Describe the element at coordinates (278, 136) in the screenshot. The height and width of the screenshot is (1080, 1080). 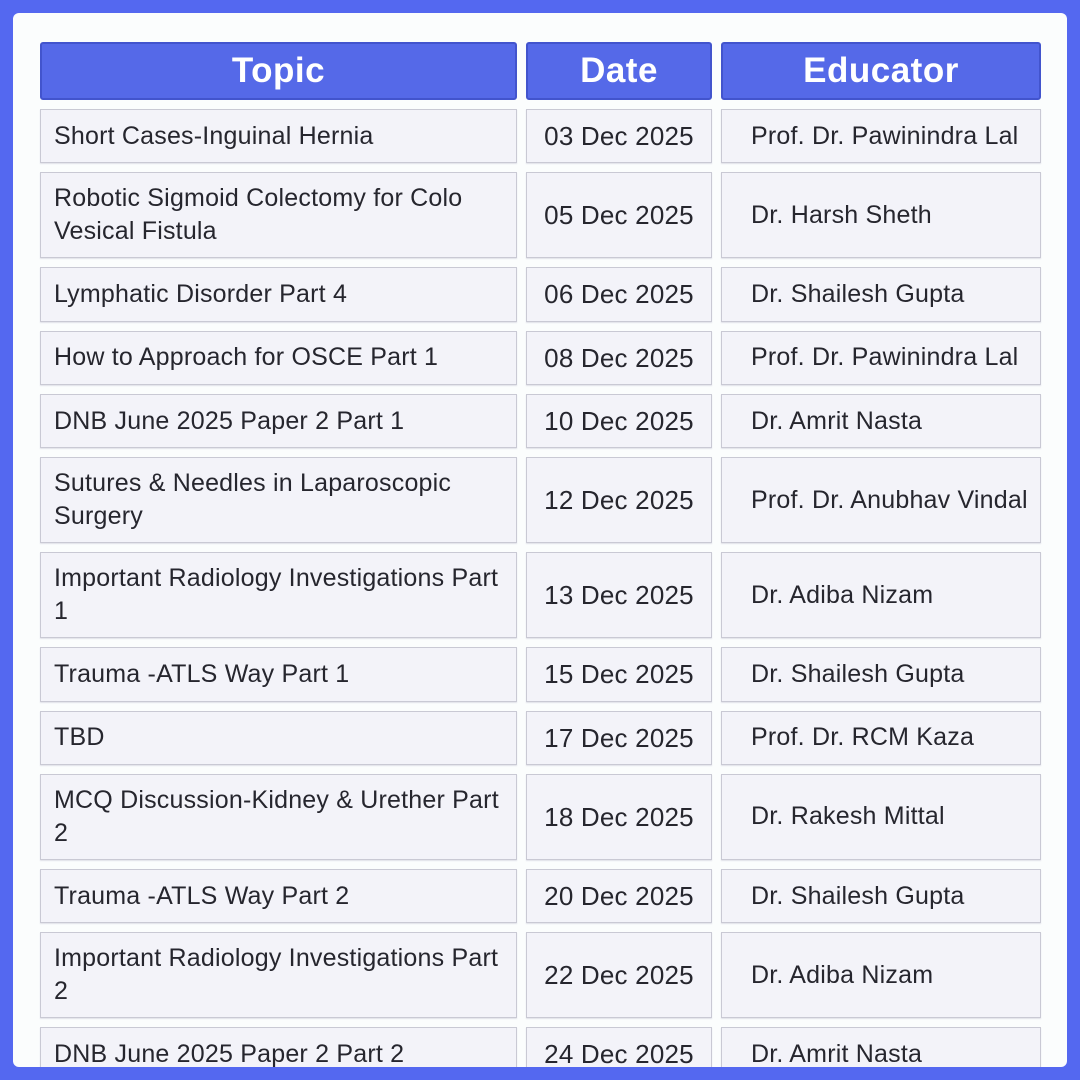
I see `topic-cell: Short Cases-Inguinal Hernia` at that location.